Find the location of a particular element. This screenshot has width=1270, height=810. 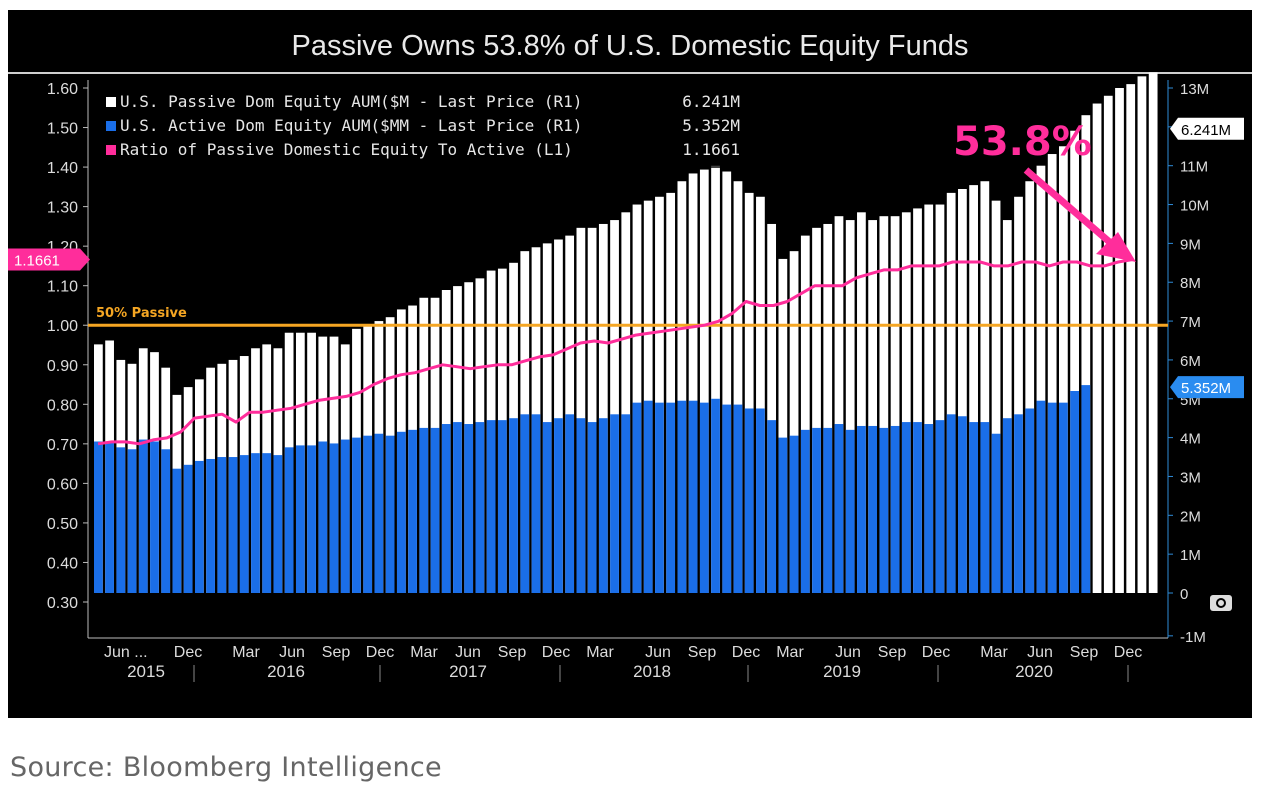

x-year-label: 2017 is located at coordinates (468, 671).